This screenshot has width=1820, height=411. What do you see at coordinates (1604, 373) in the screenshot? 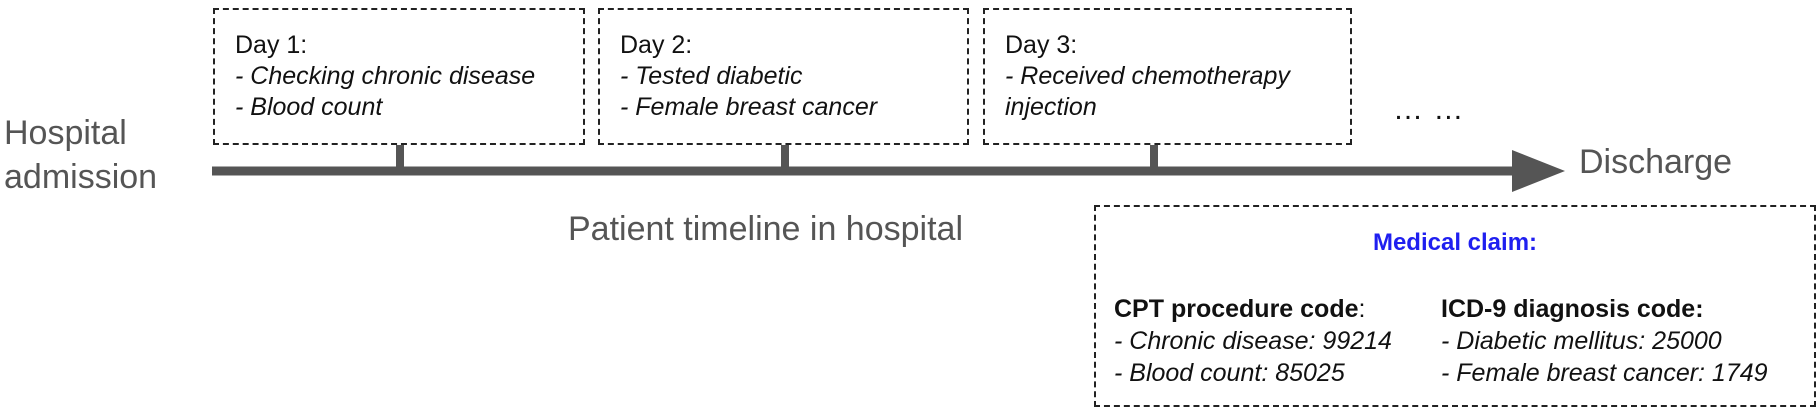
I see `icd-line-2: - Female breast cancer: 1749` at bounding box center [1604, 373].